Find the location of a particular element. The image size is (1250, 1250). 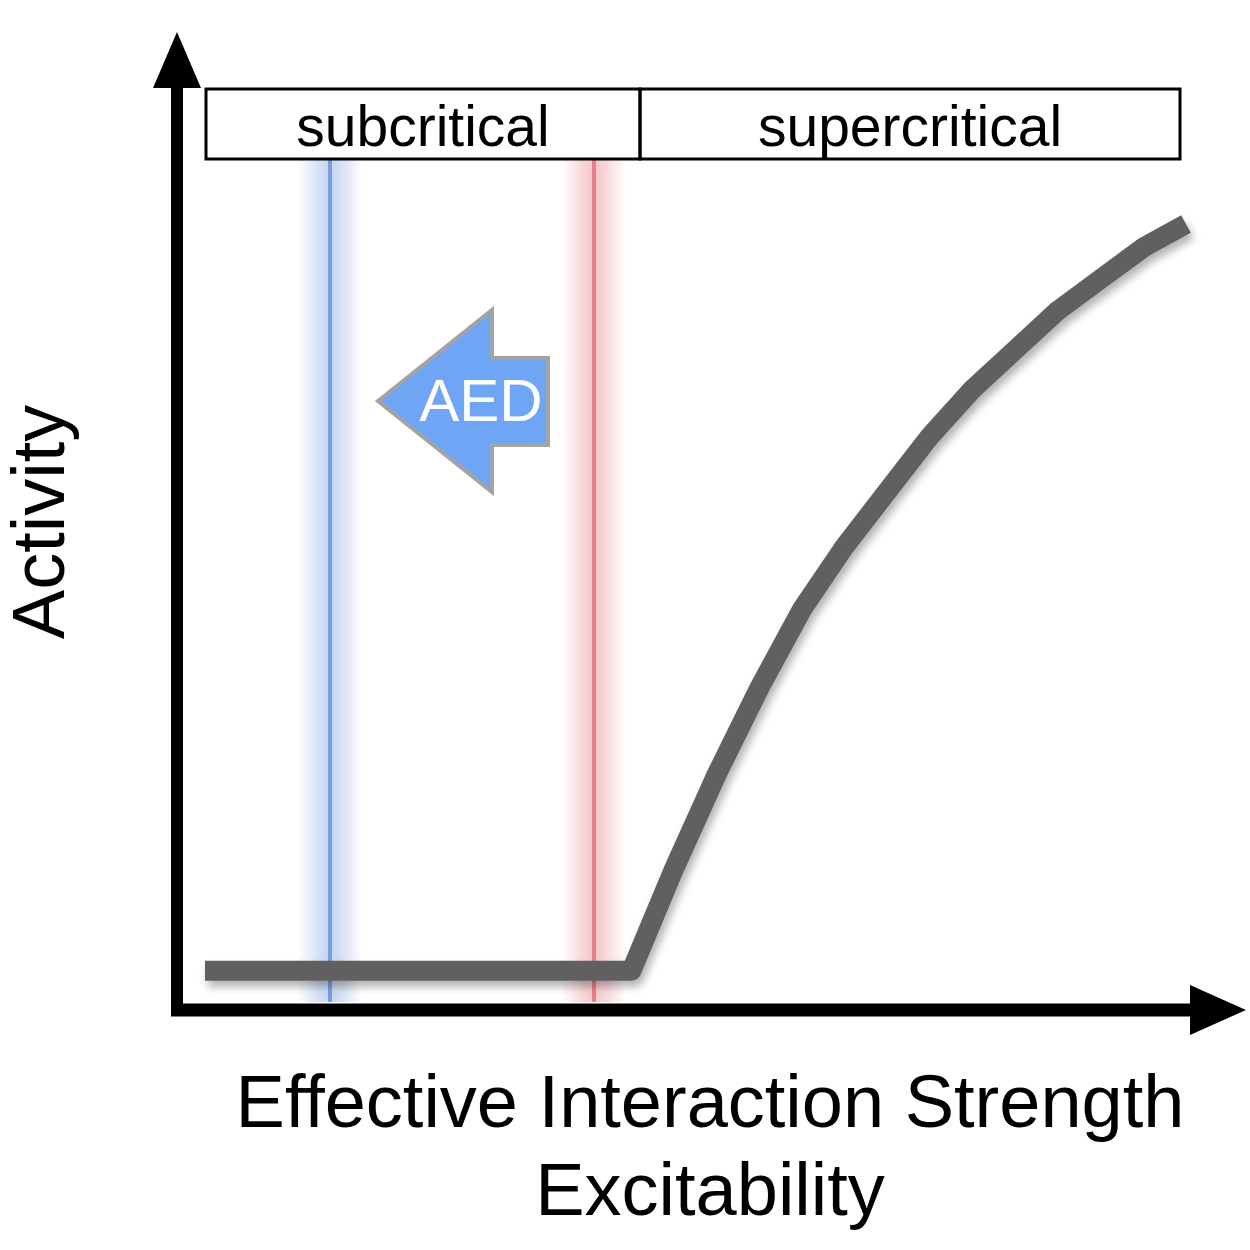

text: supercritical is located at coordinates (910, 126).